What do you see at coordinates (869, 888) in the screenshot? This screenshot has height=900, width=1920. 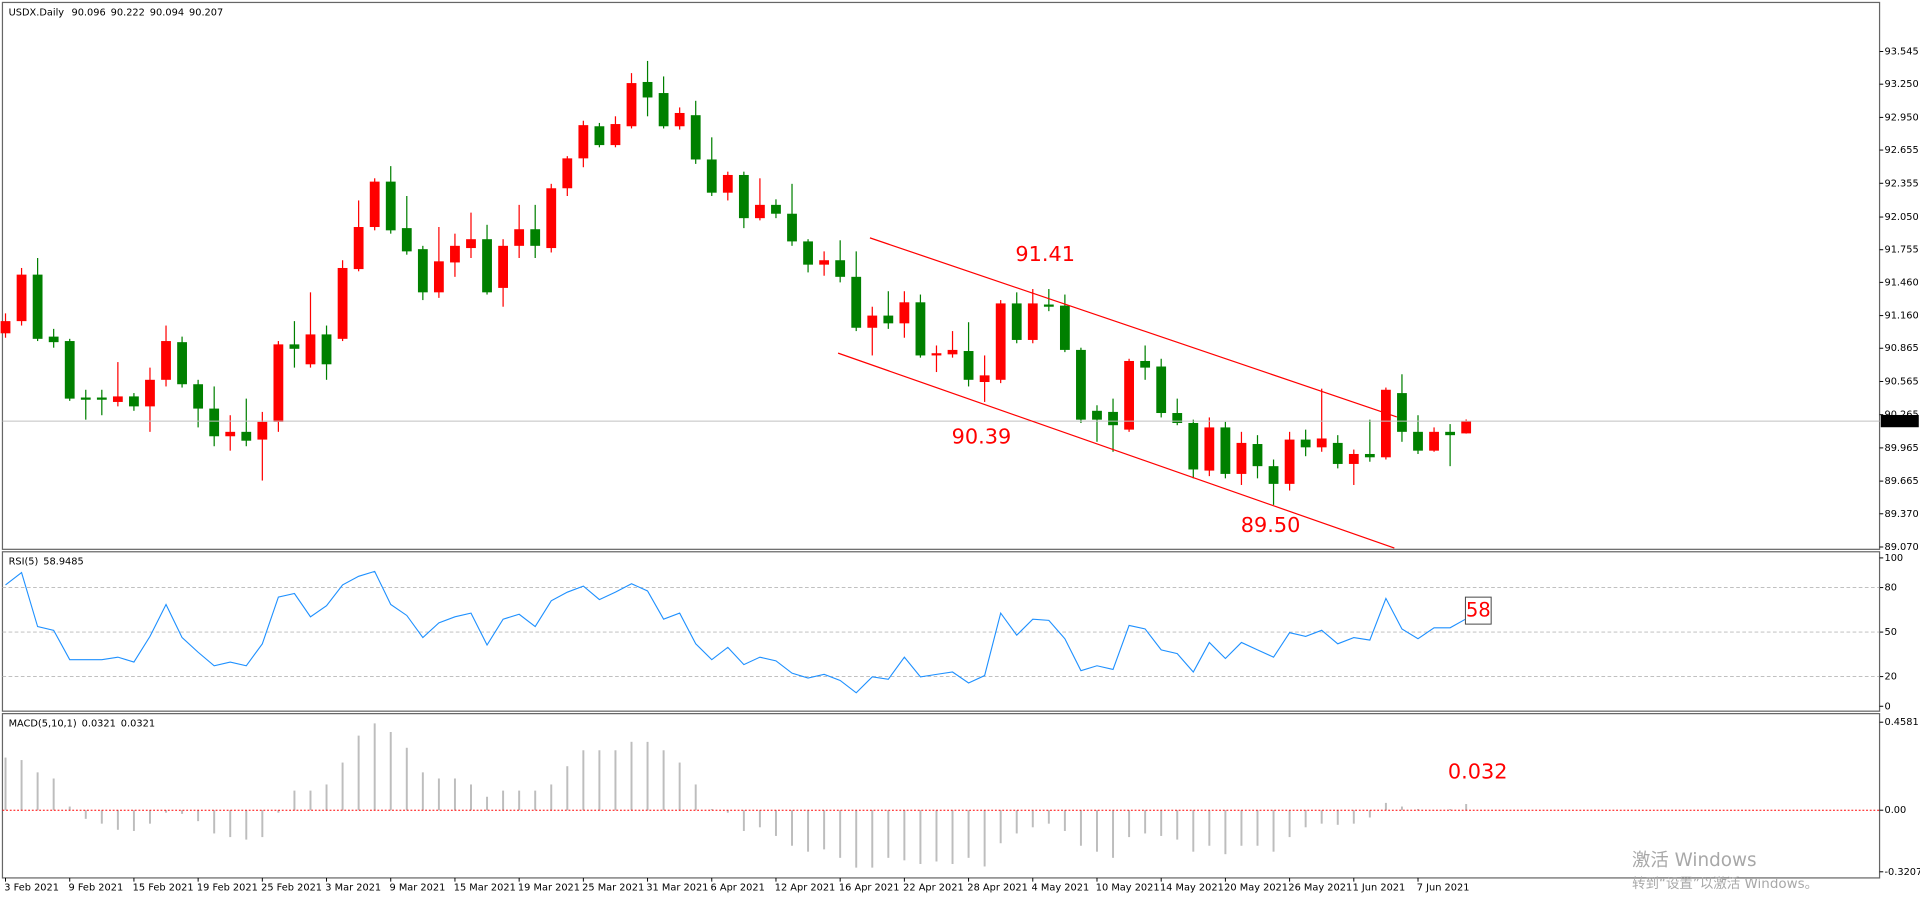 I see `x-tick-label: 16 Apr 2021` at bounding box center [869, 888].